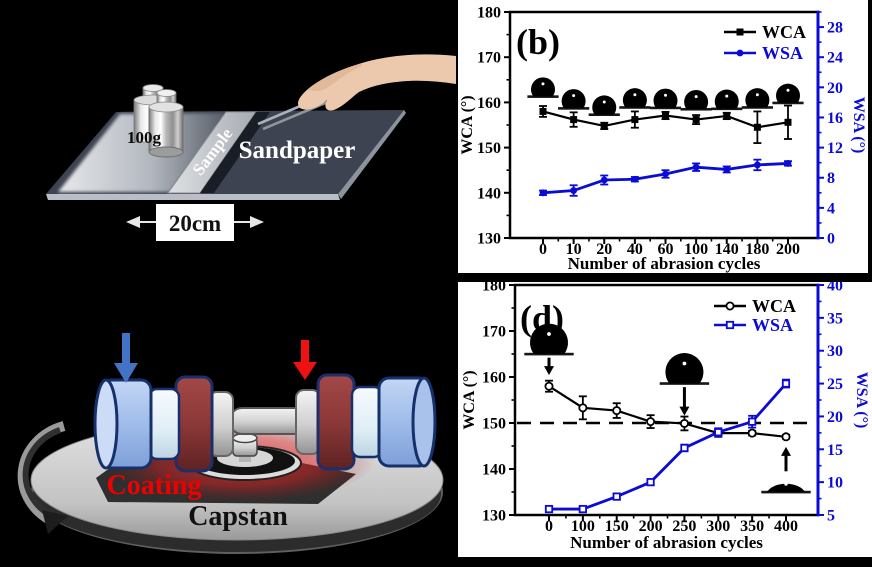 This screenshot has height=567, width=872. What do you see at coordinates (835, 58) in the screenshot?
I see `svg-text: 24` at bounding box center [835, 58].